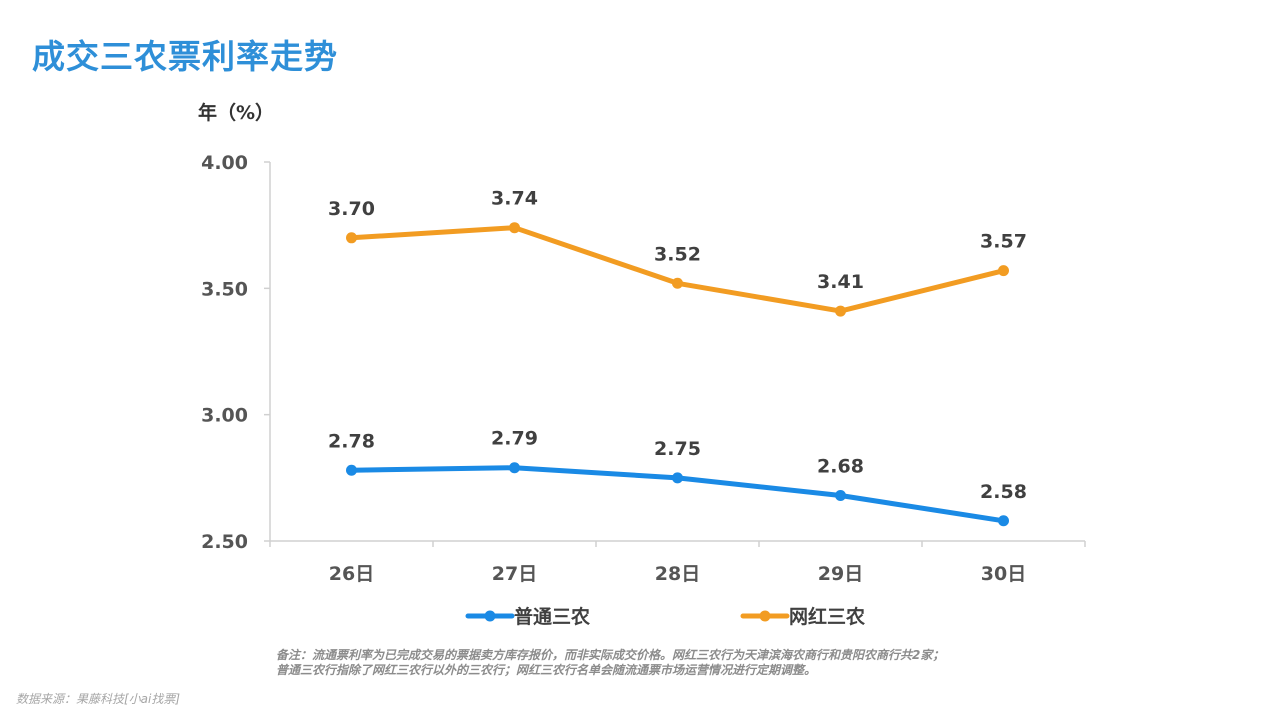 The width and height of the screenshot is (1280, 720). What do you see at coordinates (1003, 242) in the screenshot?
I see `data-label: 3.57` at bounding box center [1003, 242].